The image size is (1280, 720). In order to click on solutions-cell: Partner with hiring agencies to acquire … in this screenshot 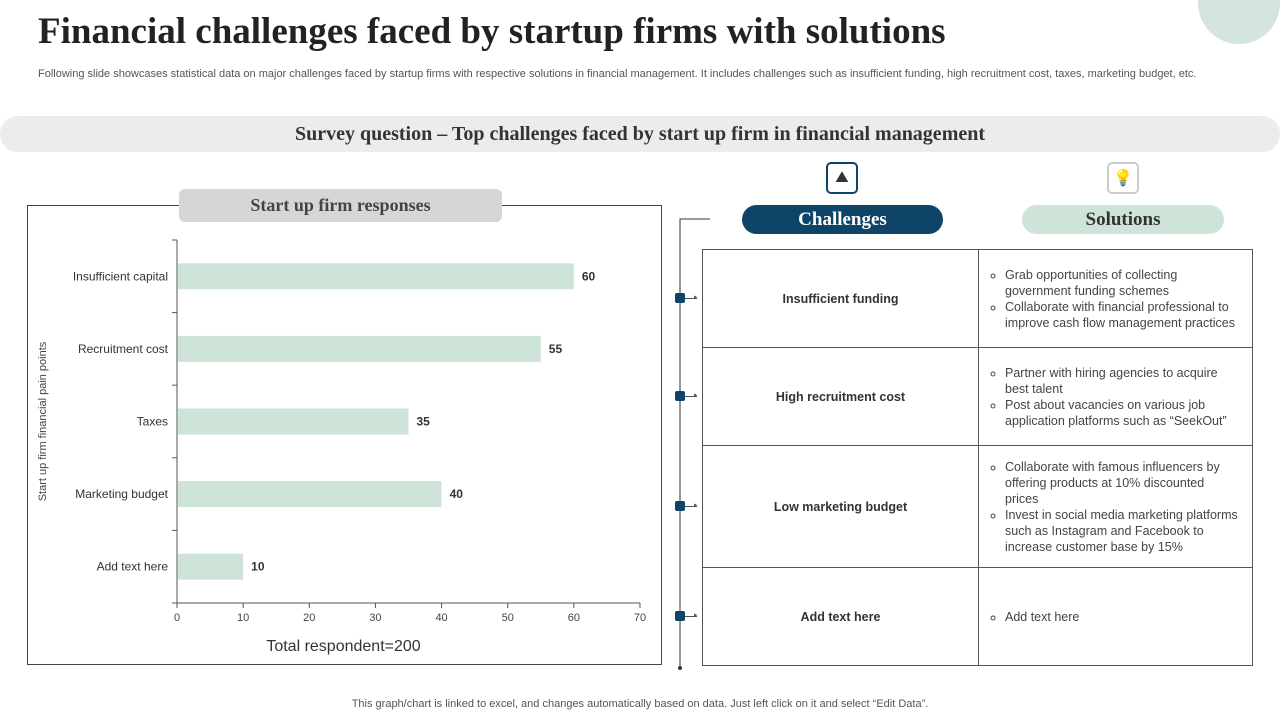, I will do `click(1115, 396)`.